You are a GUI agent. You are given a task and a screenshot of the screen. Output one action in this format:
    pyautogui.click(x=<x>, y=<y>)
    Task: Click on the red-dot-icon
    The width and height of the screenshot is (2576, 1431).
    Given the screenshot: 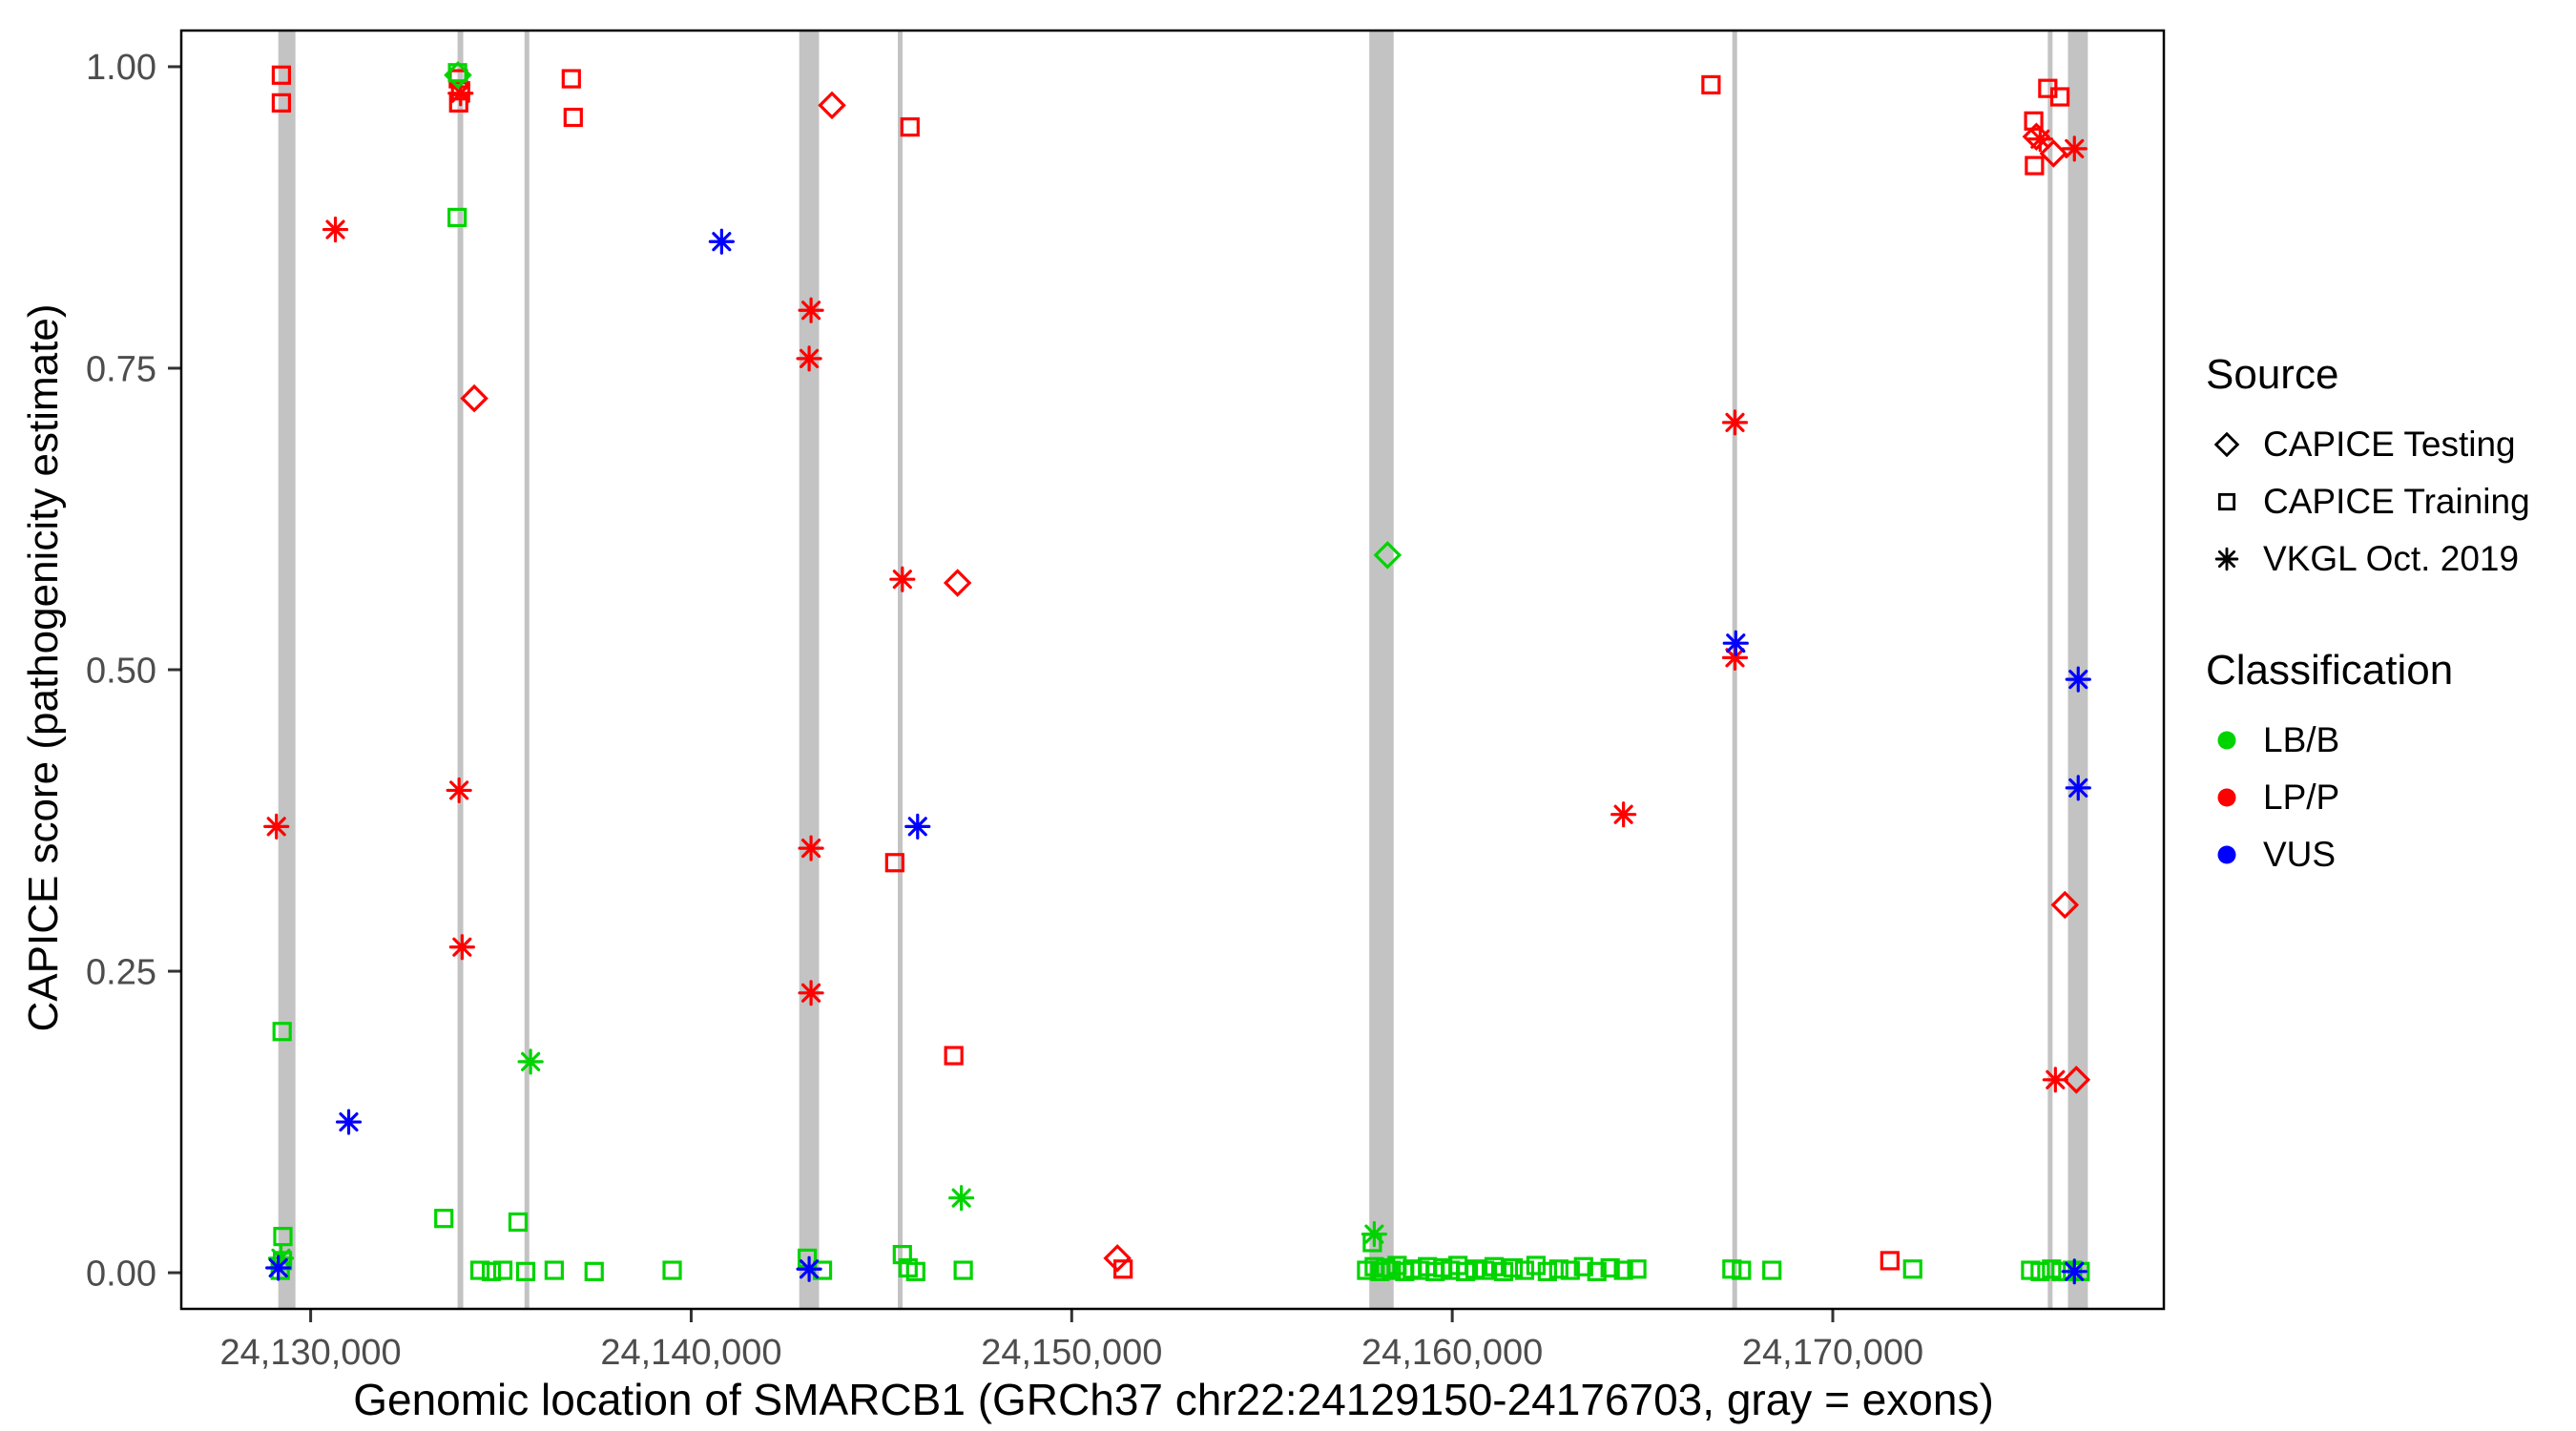 What is the action you would take?
    pyautogui.click(x=2226, y=797)
    